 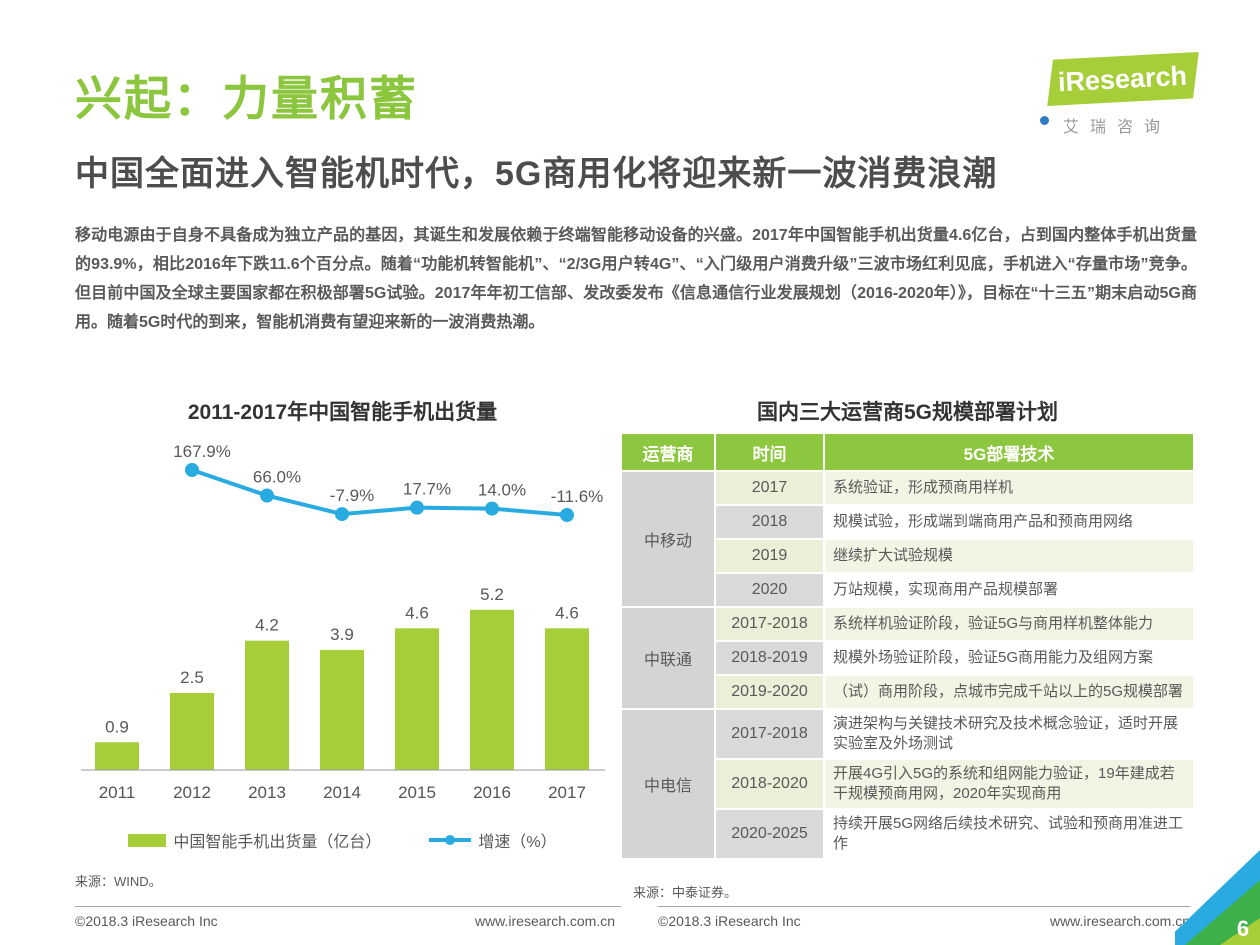 What do you see at coordinates (1009, 734) in the screenshot?
I see `tech-cell: 演进架构与关键技术研究及技术概念验证，适时开展实验室及外场测试` at bounding box center [1009, 734].